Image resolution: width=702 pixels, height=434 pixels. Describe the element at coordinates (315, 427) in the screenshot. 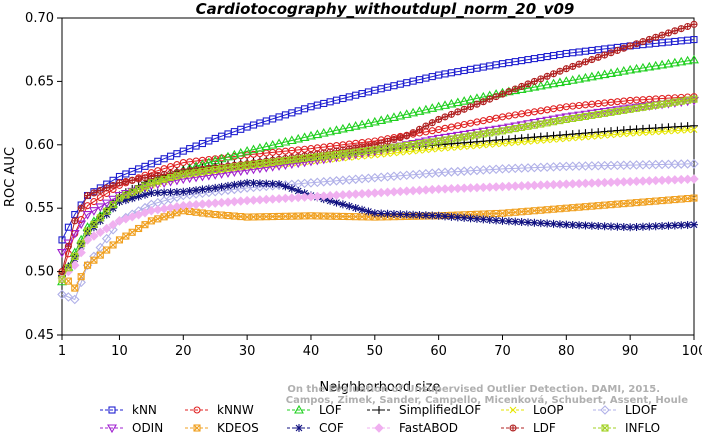

I see `legend-item-cof: COF` at that location.